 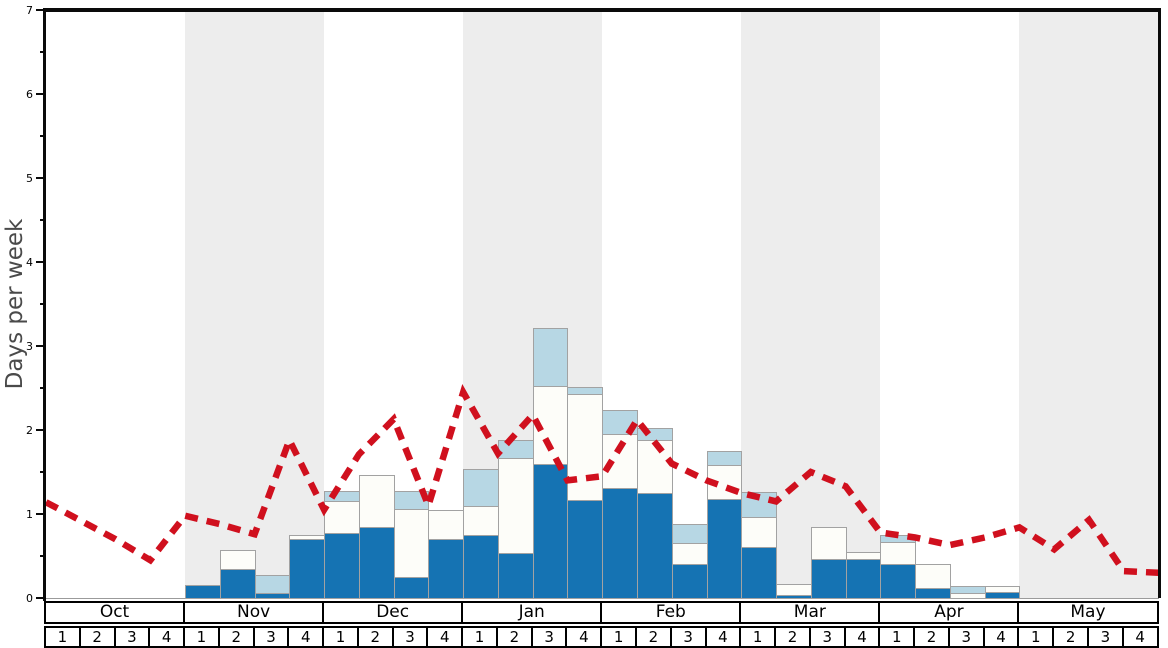 I want to click on month-label-jan: Jan, so click(x=532, y=612).